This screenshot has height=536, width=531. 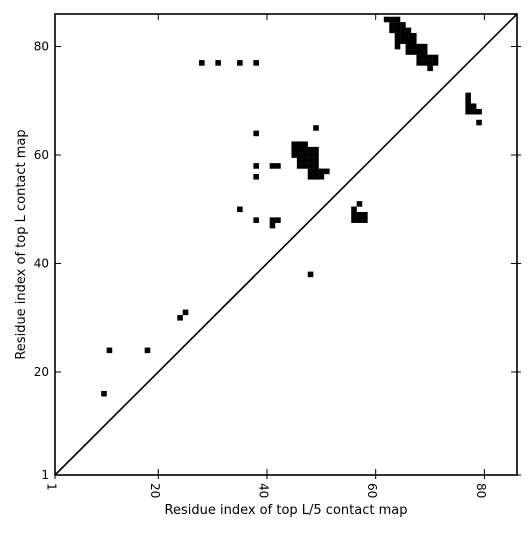 What do you see at coordinates (155, 490) in the screenshot?
I see `x-tick-label: 20` at bounding box center [155, 490].